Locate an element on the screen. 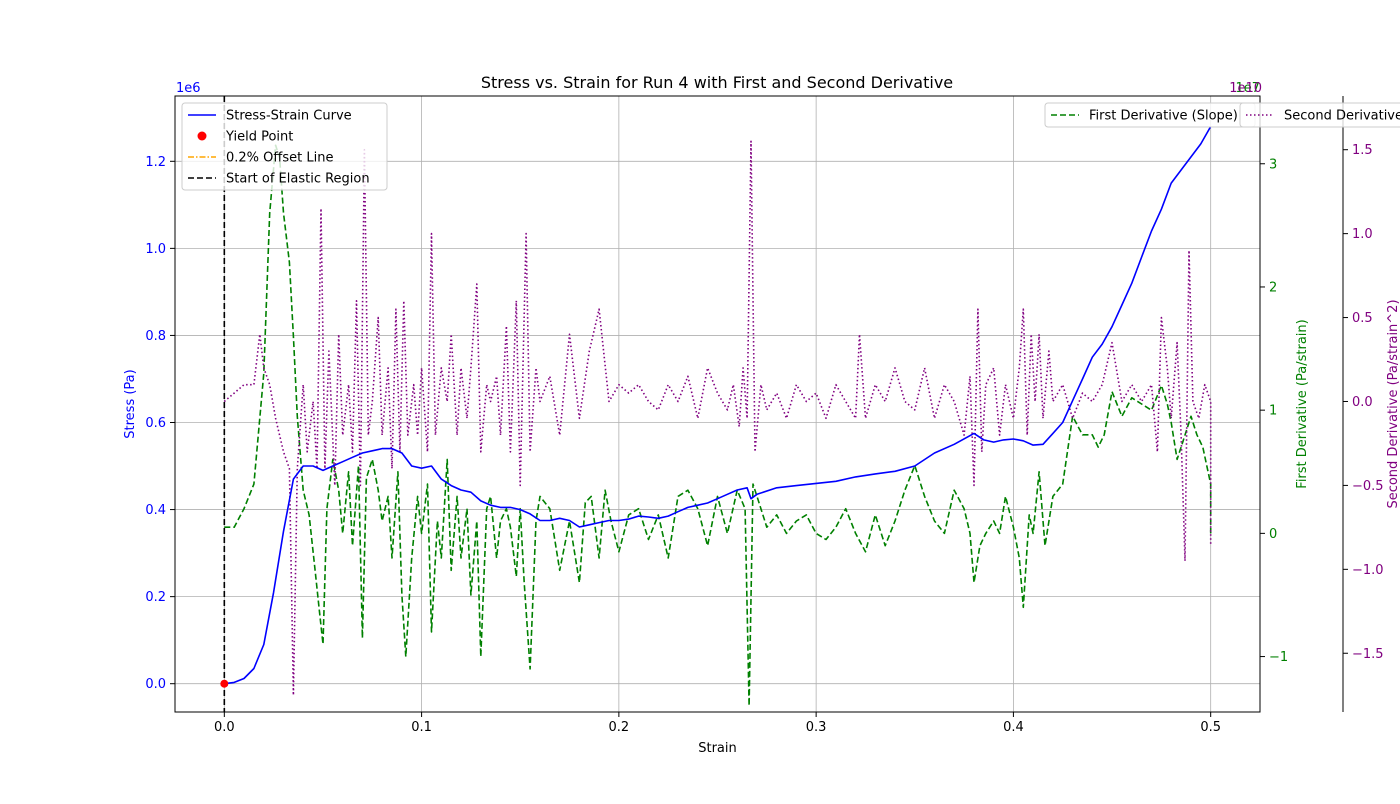  legend-left-label: Start of Elastic Region is located at coordinates (298, 179).